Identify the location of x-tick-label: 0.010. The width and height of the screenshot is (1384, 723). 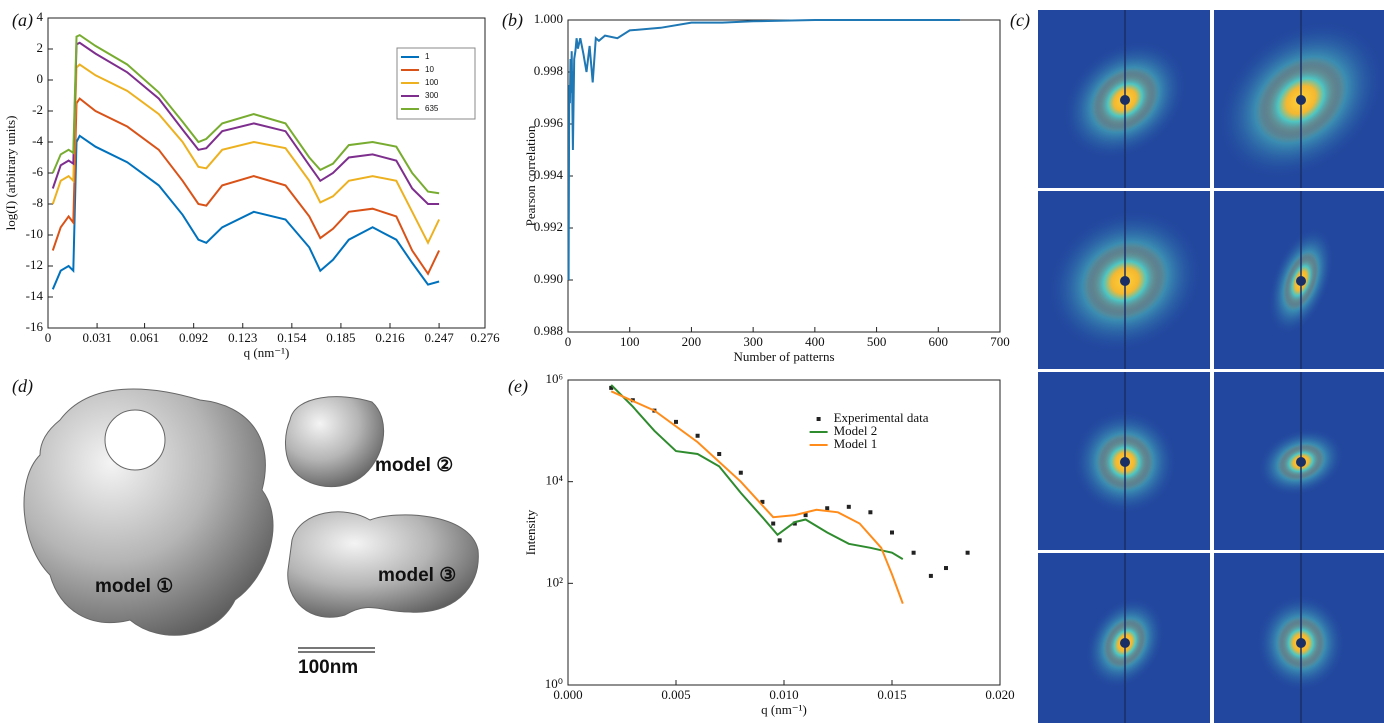
(783, 694).